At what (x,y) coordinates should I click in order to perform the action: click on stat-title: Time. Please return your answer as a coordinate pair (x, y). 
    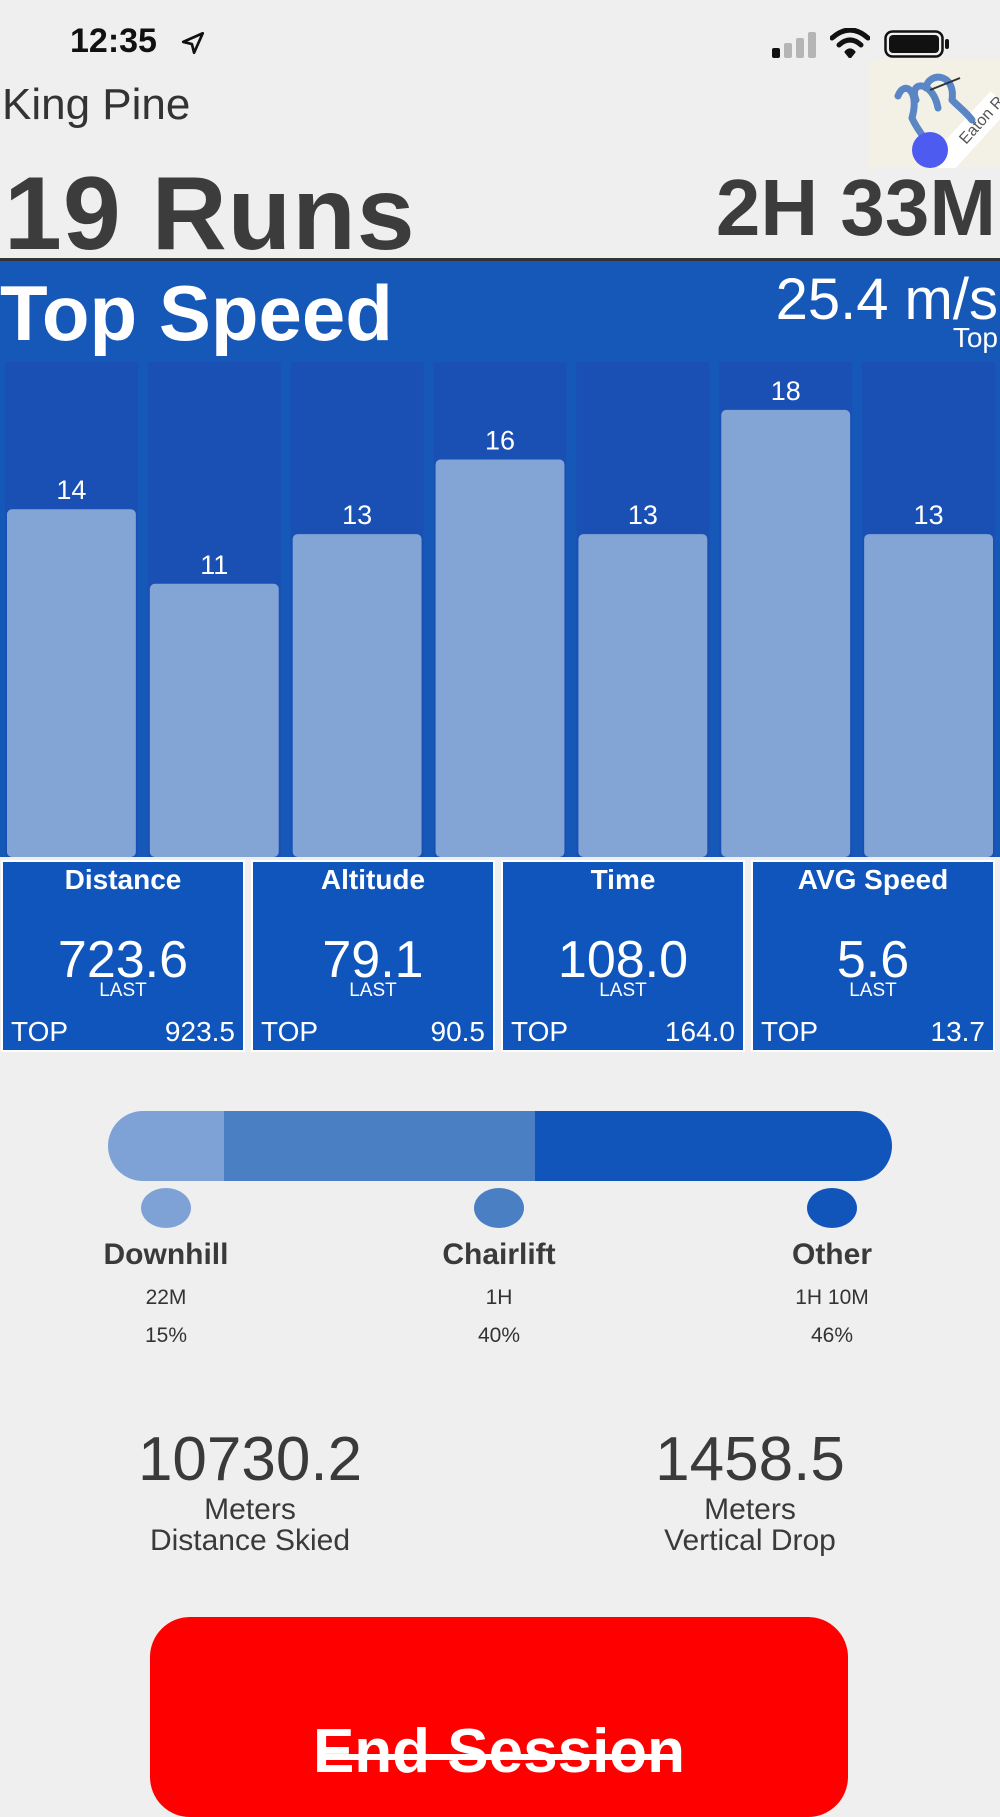
    Looking at the image, I should click on (623, 879).